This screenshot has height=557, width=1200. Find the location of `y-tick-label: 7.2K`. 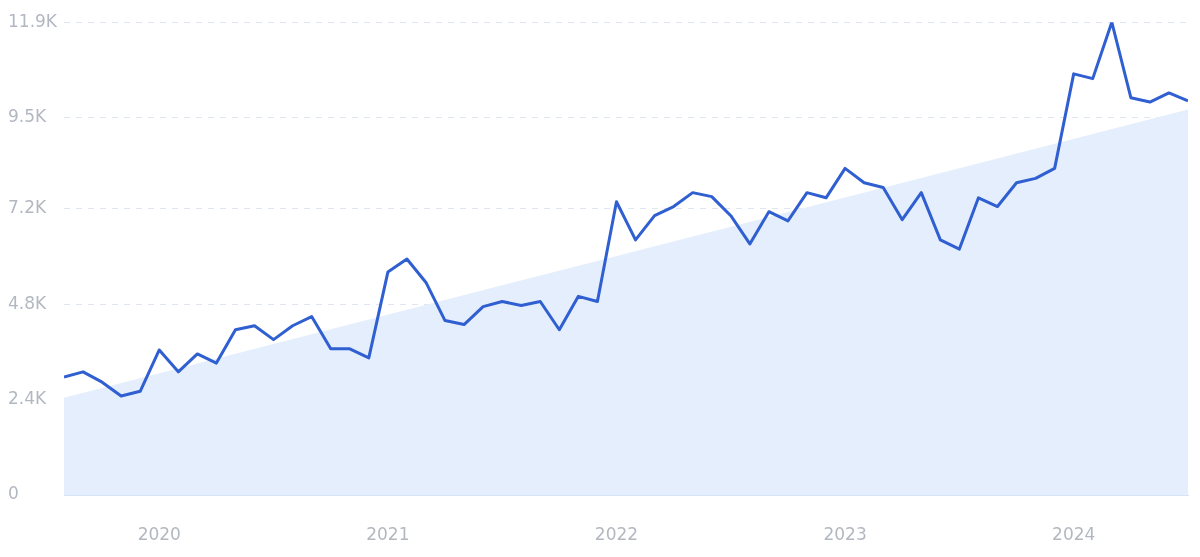

y-tick-label: 7.2K is located at coordinates (28, 207).